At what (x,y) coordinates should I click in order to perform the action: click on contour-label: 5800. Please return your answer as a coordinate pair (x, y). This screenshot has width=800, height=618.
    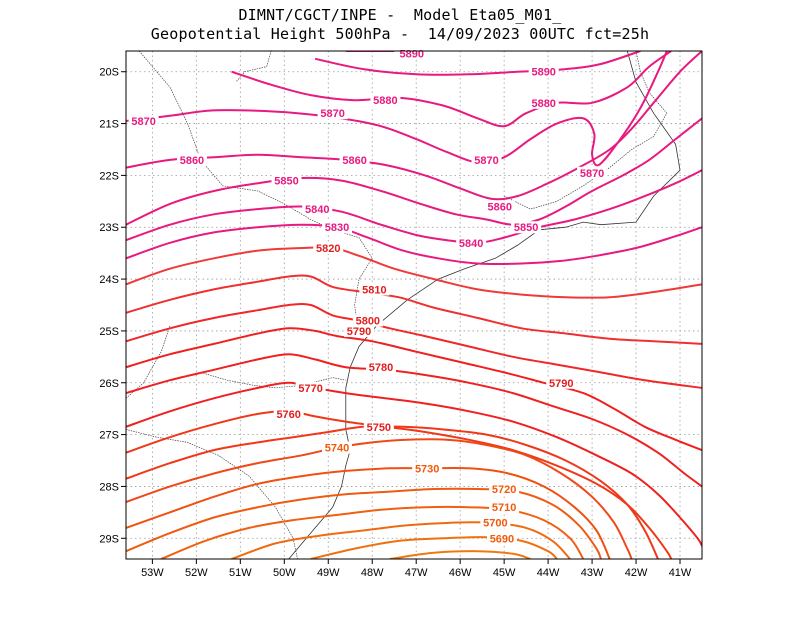
    Looking at the image, I should click on (368, 322).